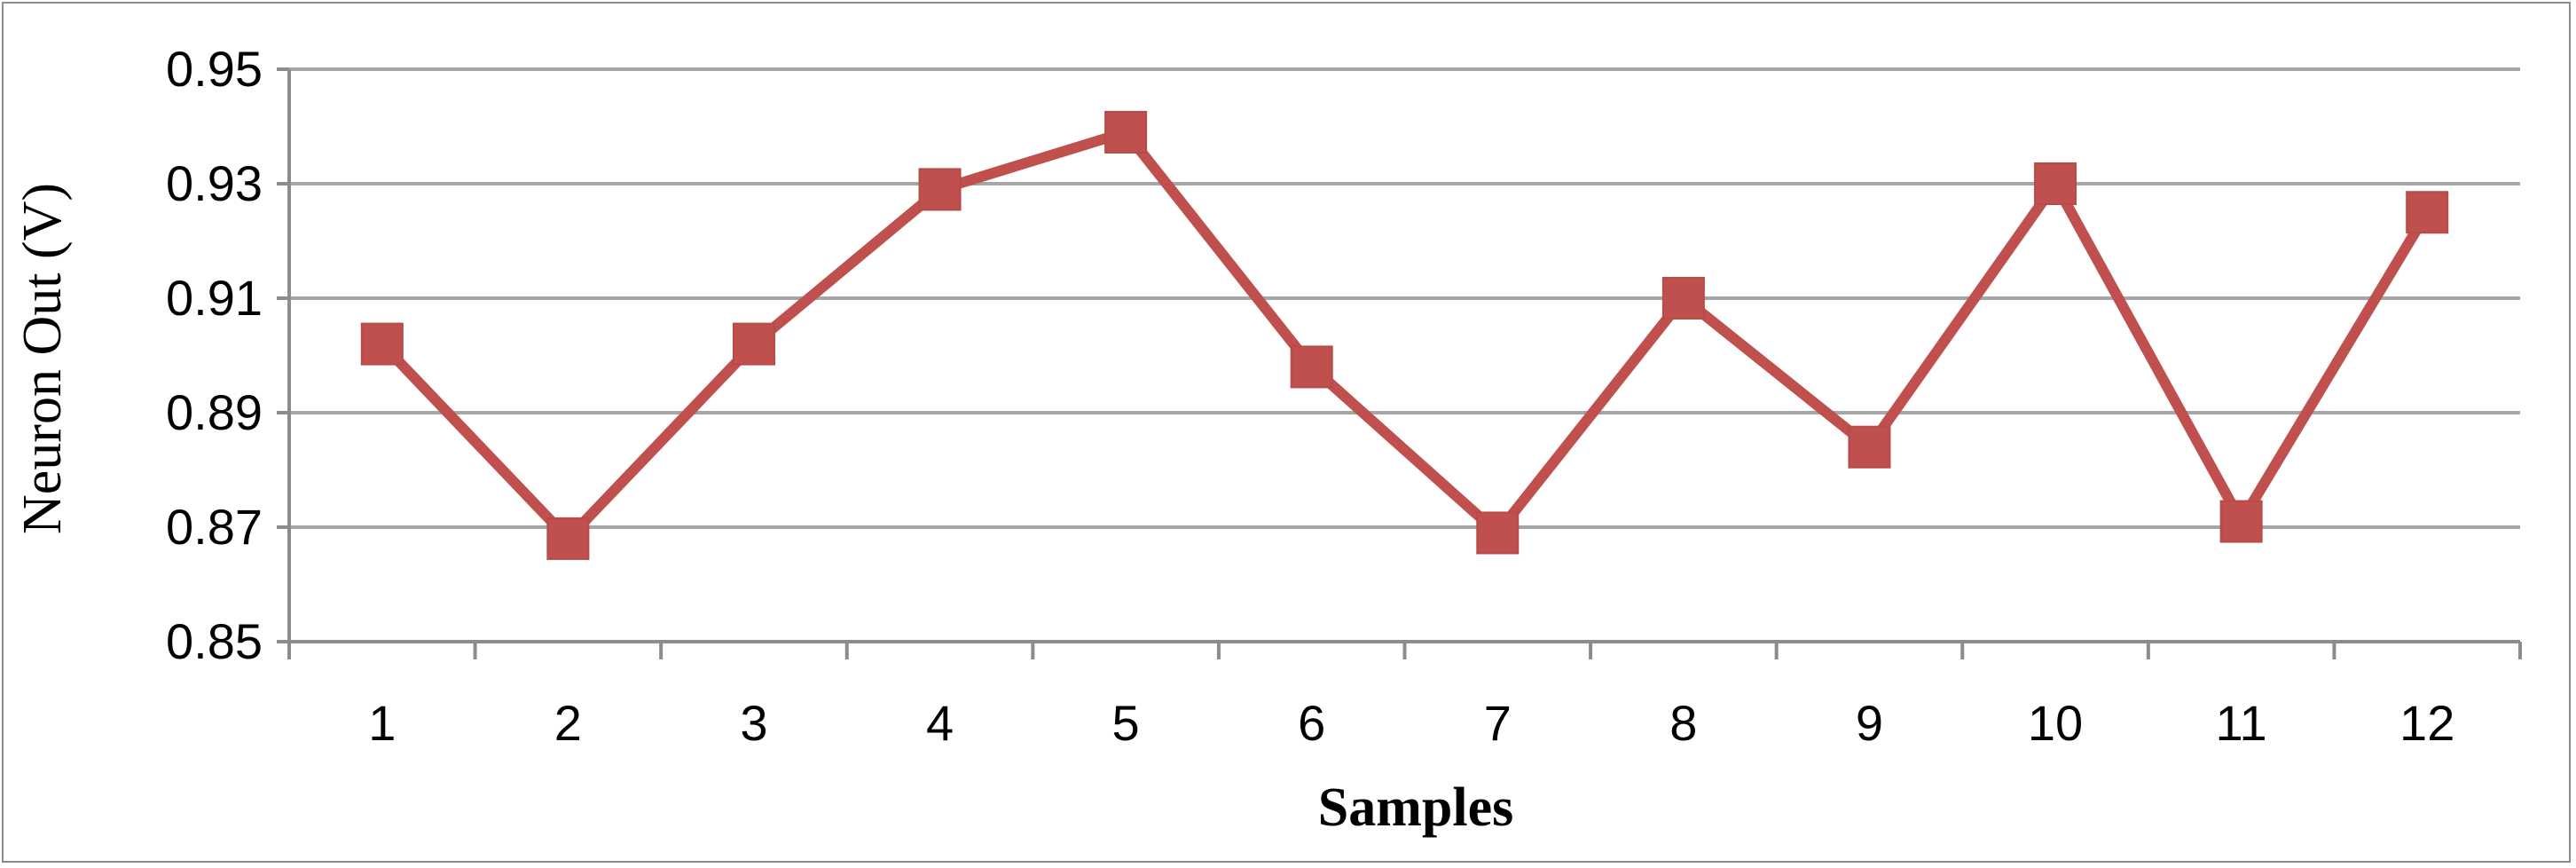 This screenshot has height=868, width=2576. I want to click on x-tick-label: 3, so click(753, 723).